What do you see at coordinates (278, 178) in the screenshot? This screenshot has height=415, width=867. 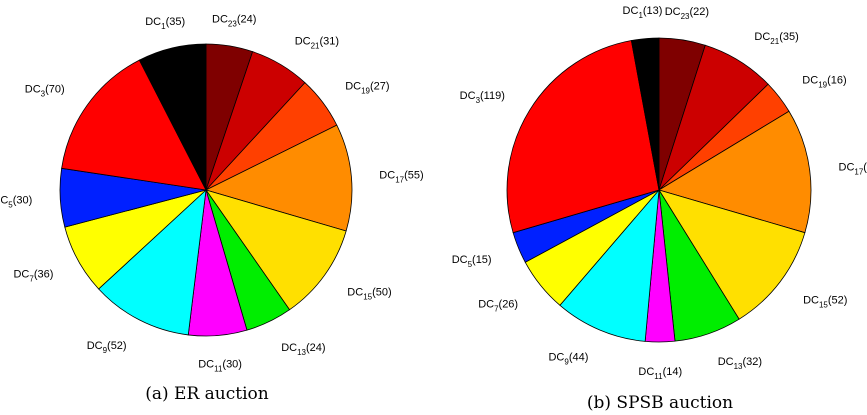 I see `pie1-slice-dc17` at bounding box center [278, 178].